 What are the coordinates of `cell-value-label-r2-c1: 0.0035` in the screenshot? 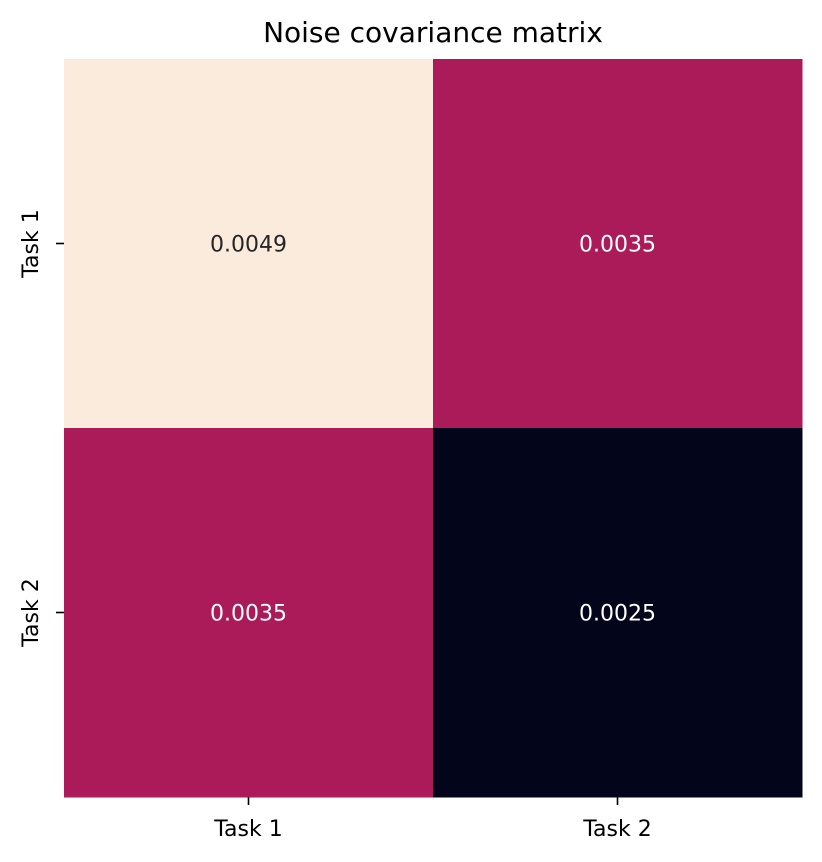 It's located at (248, 614).